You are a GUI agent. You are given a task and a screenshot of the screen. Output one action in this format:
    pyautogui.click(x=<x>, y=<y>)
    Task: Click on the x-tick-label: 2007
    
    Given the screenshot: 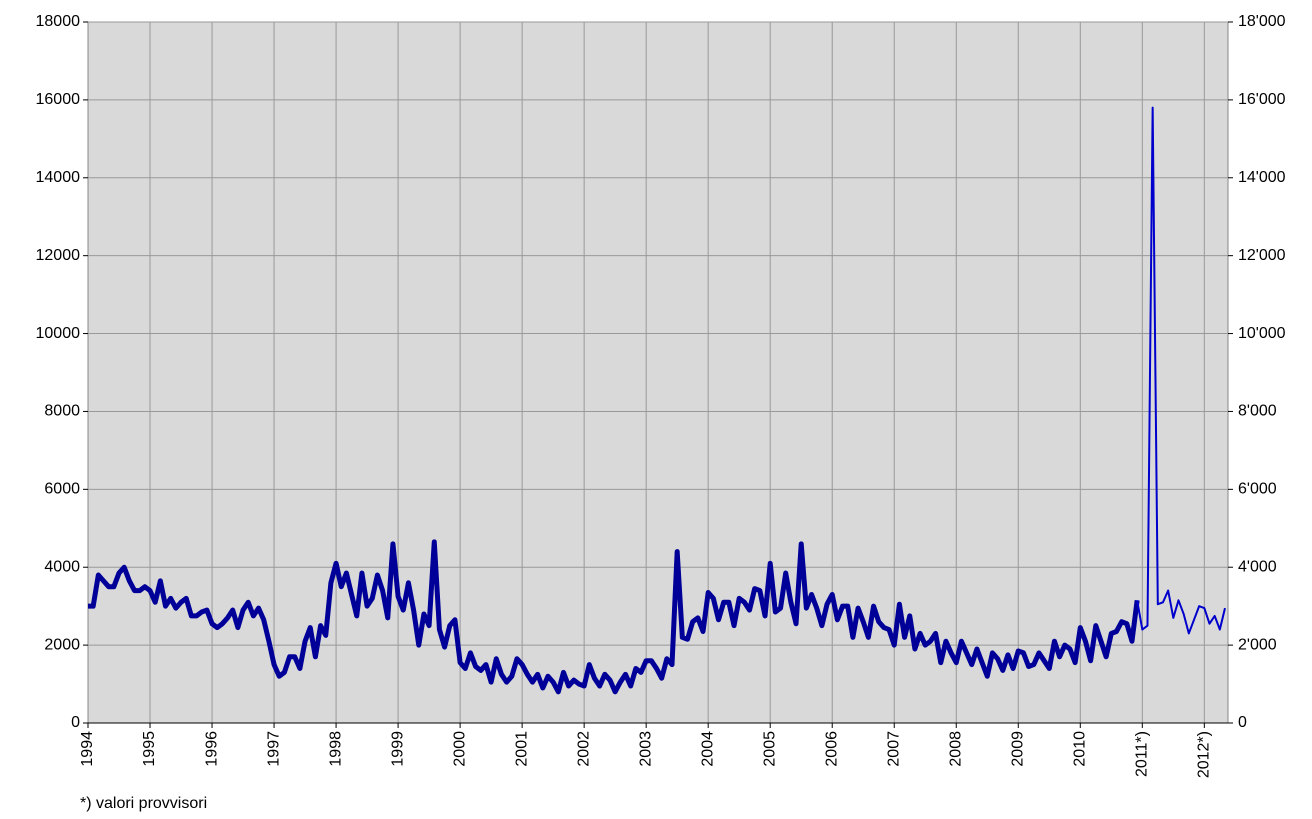 What is the action you would take?
    pyautogui.click(x=893, y=749)
    